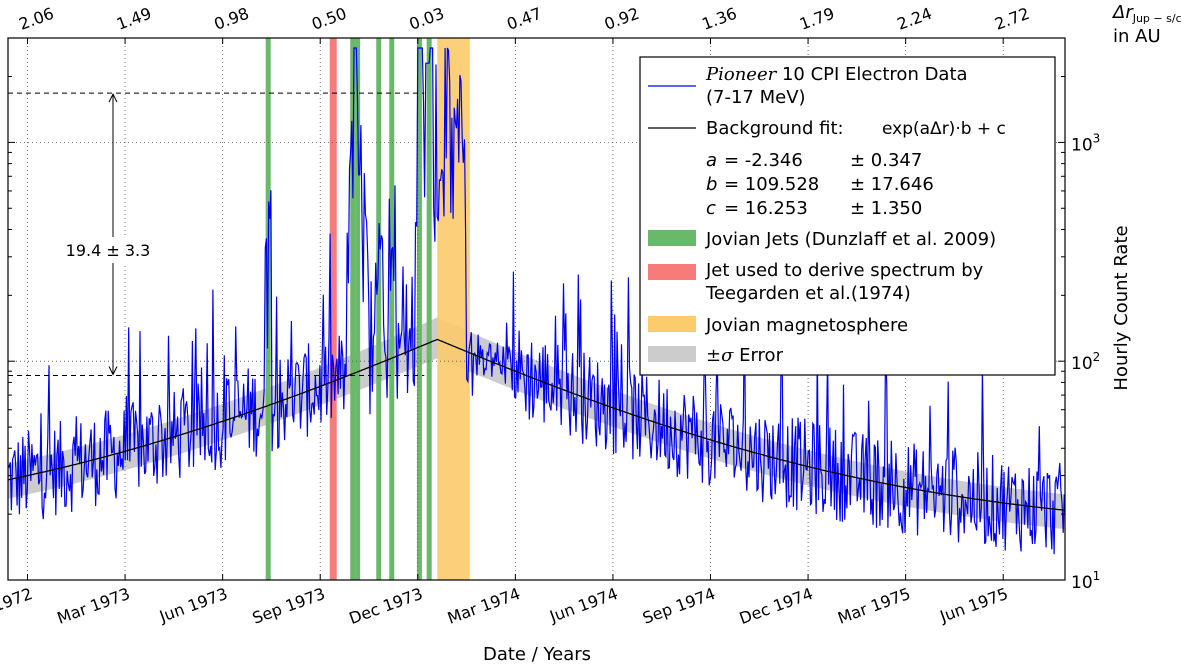 This screenshot has height=666, width=1200. I want to click on top-tick-label-4: 0.03, so click(427, 19).